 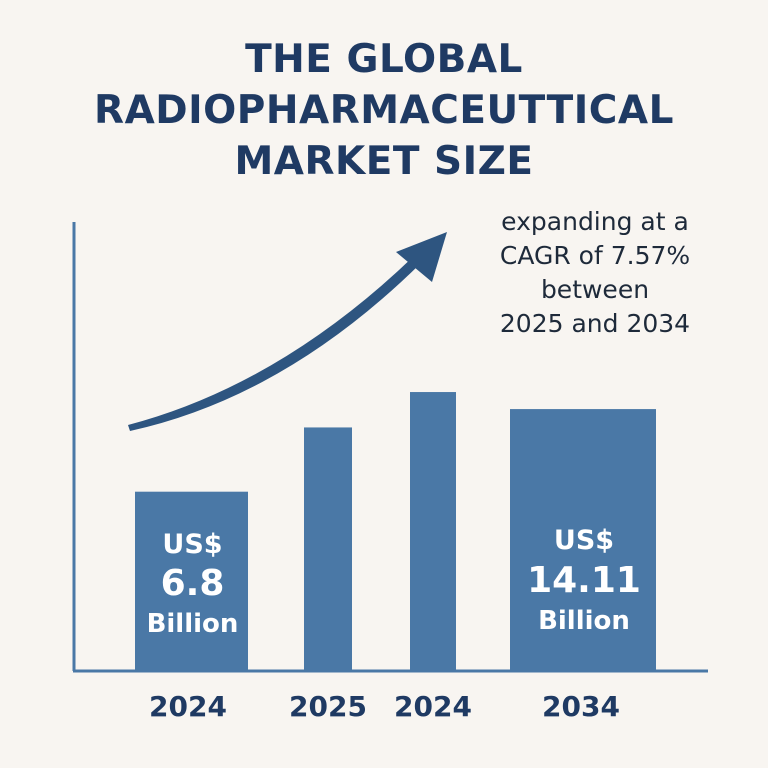 What do you see at coordinates (595, 323) in the screenshot?
I see `annotation-line-4: 2025 and 2034` at bounding box center [595, 323].